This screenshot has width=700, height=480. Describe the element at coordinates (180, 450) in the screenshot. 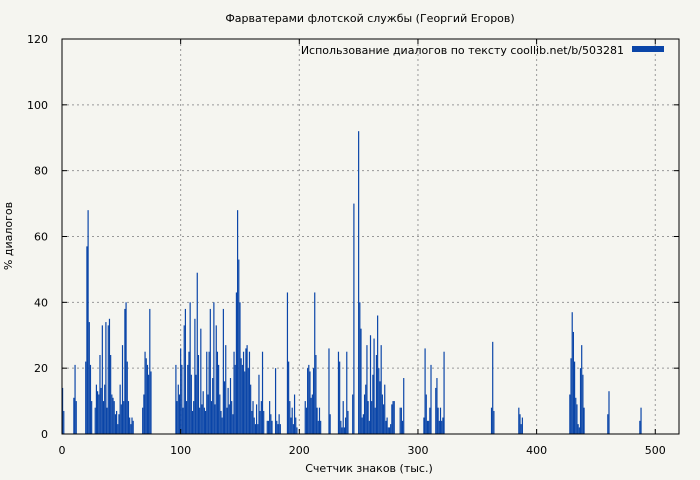

I see `x-tick-label: 100` at that location.